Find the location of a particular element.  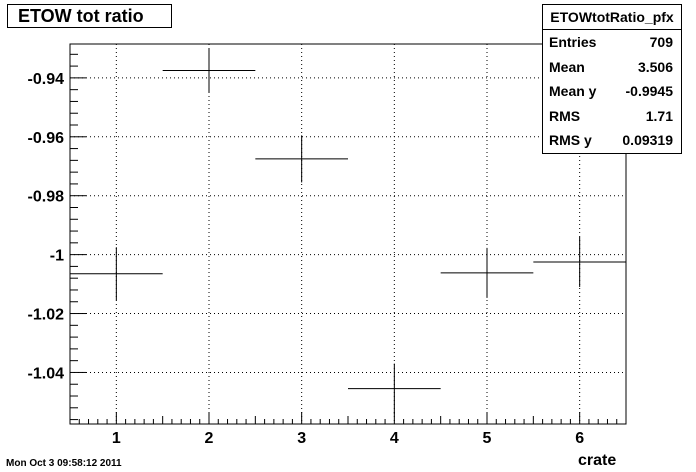

stats-row-entries: Entries 709 is located at coordinates (612, 42).